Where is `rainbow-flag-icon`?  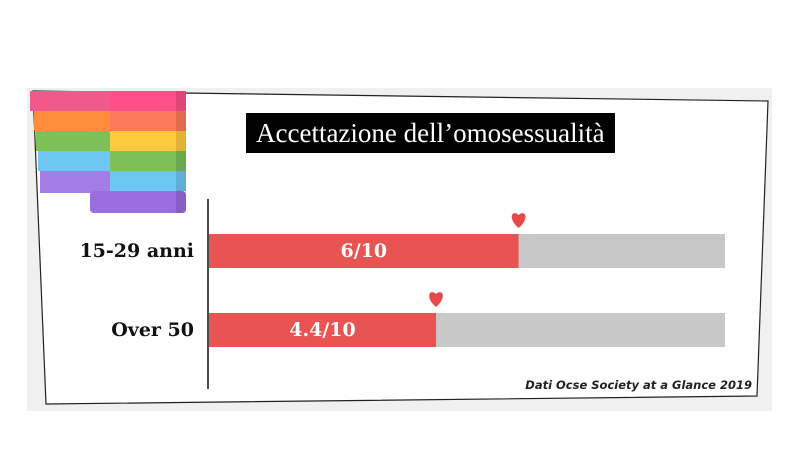 rainbow-flag-icon is located at coordinates (108, 152).